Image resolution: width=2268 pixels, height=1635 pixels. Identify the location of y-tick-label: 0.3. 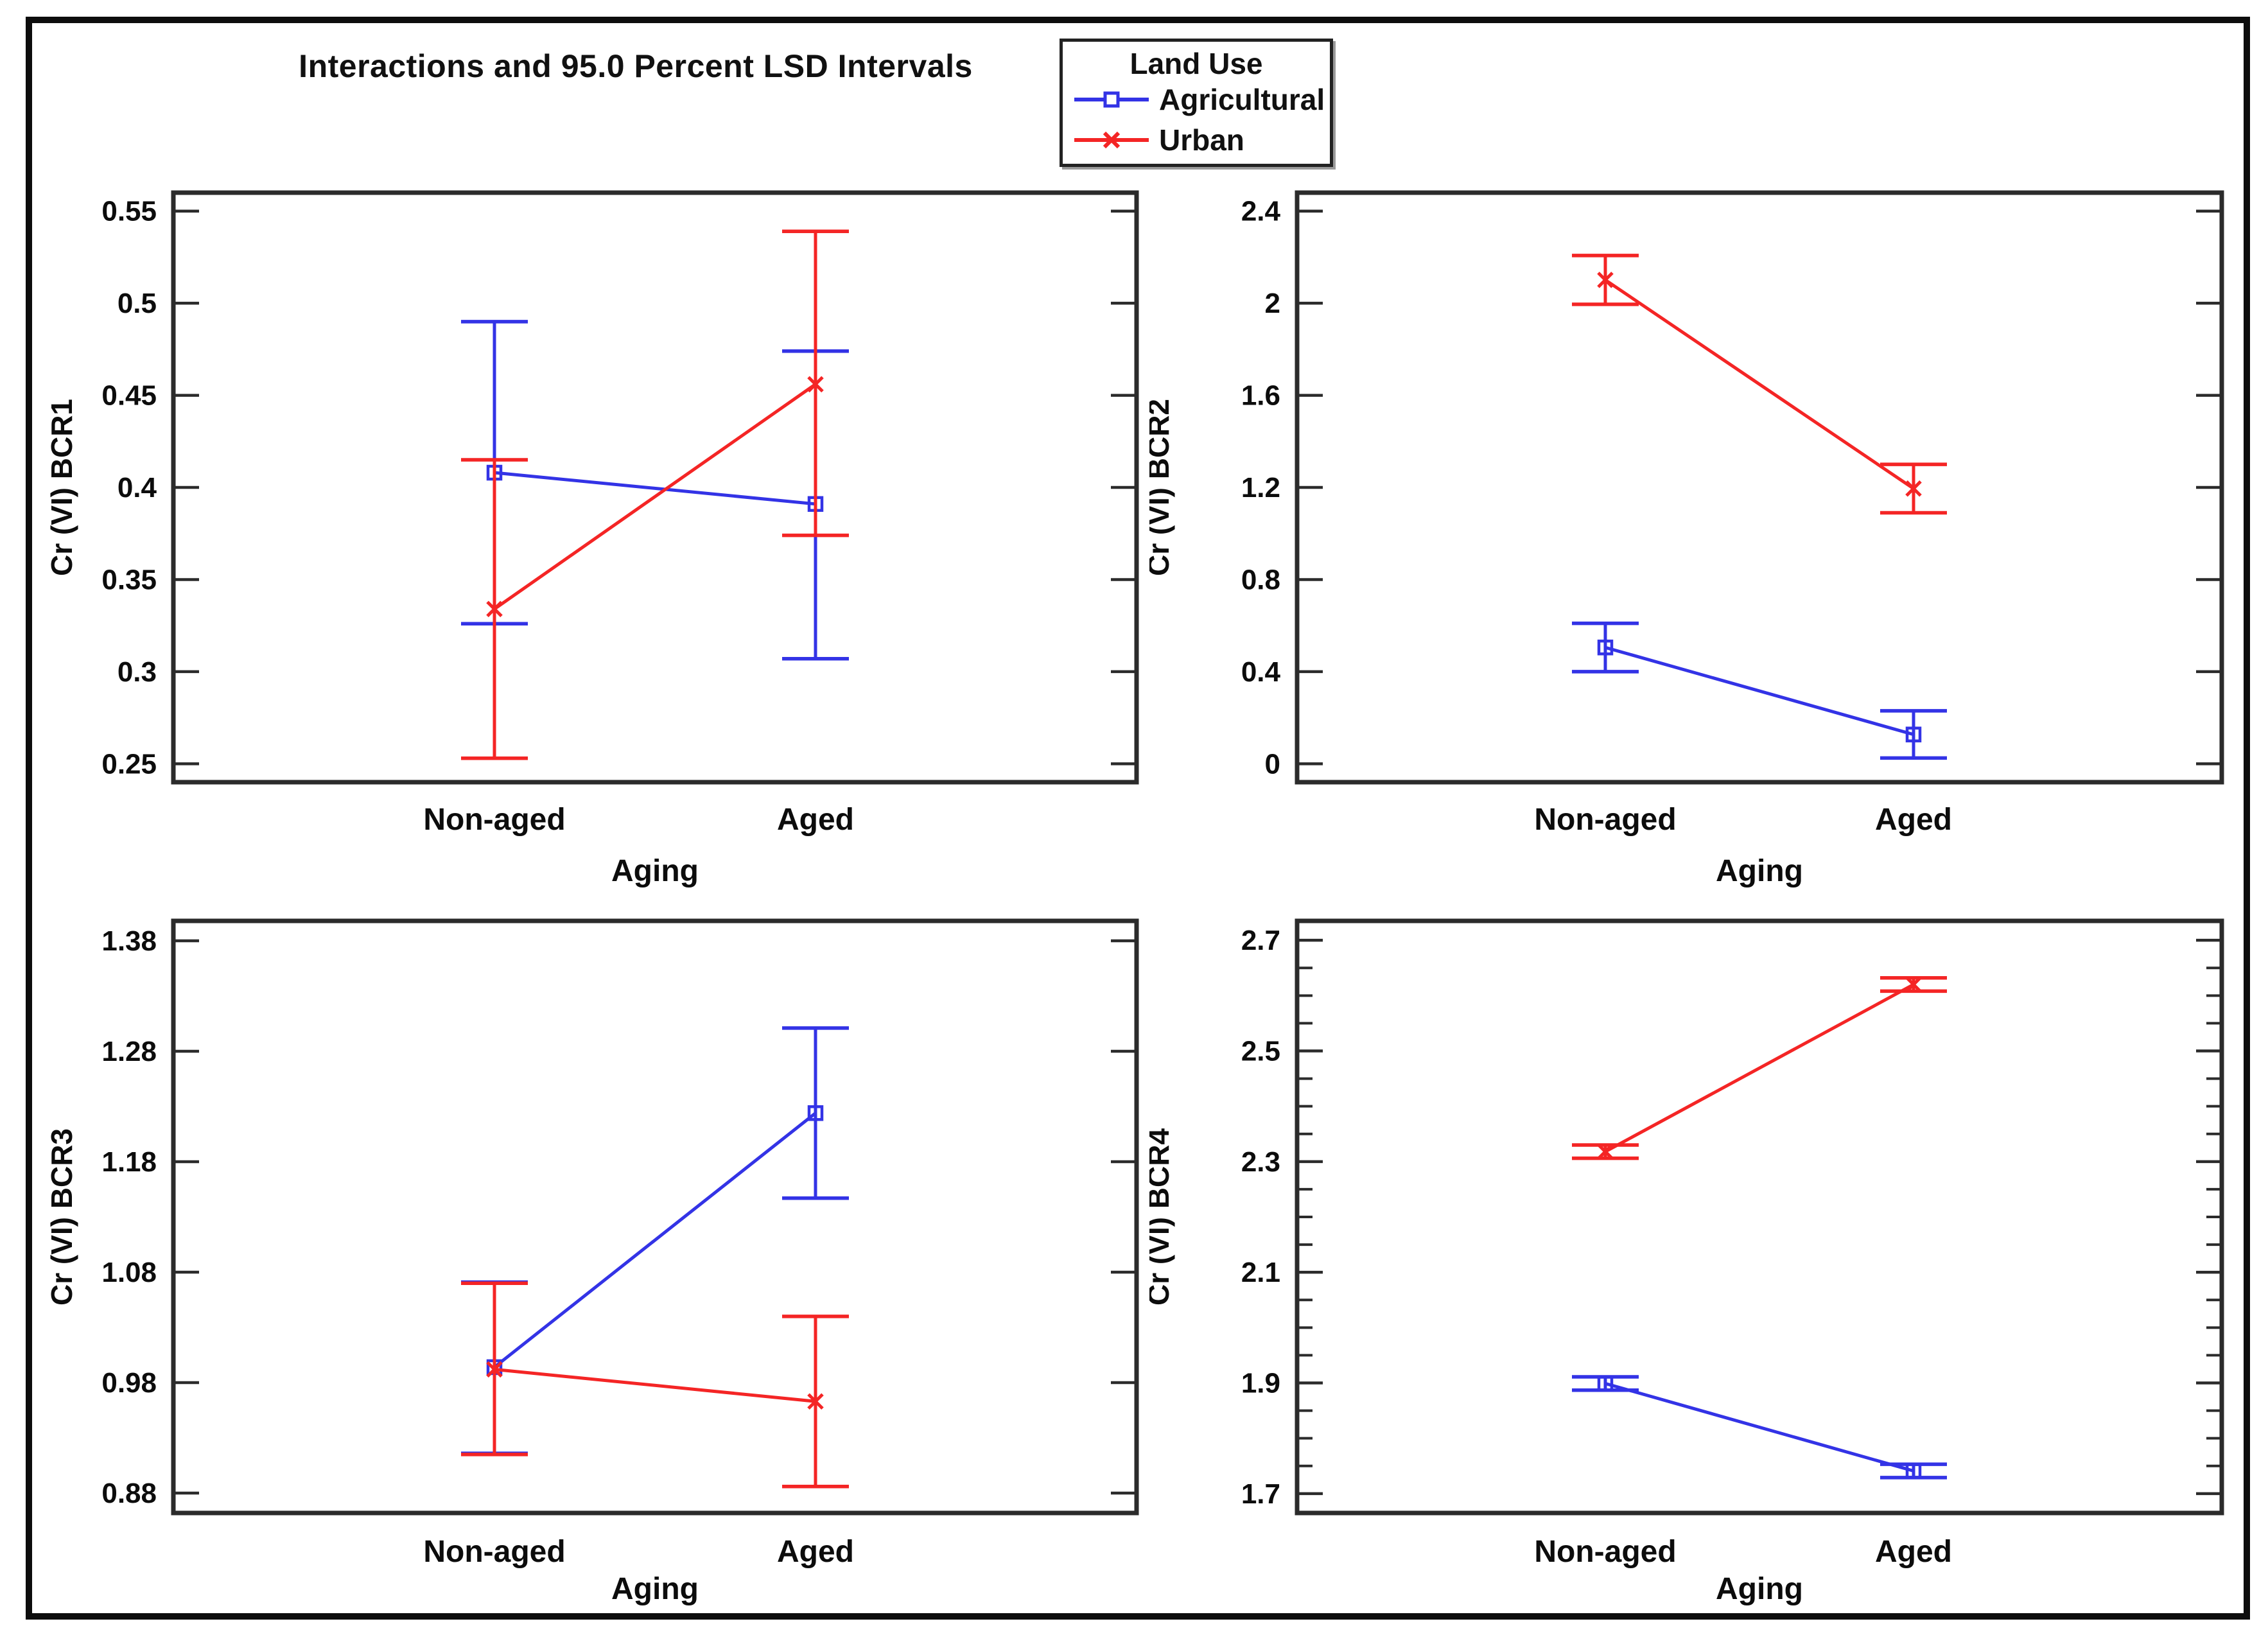
(137, 672).